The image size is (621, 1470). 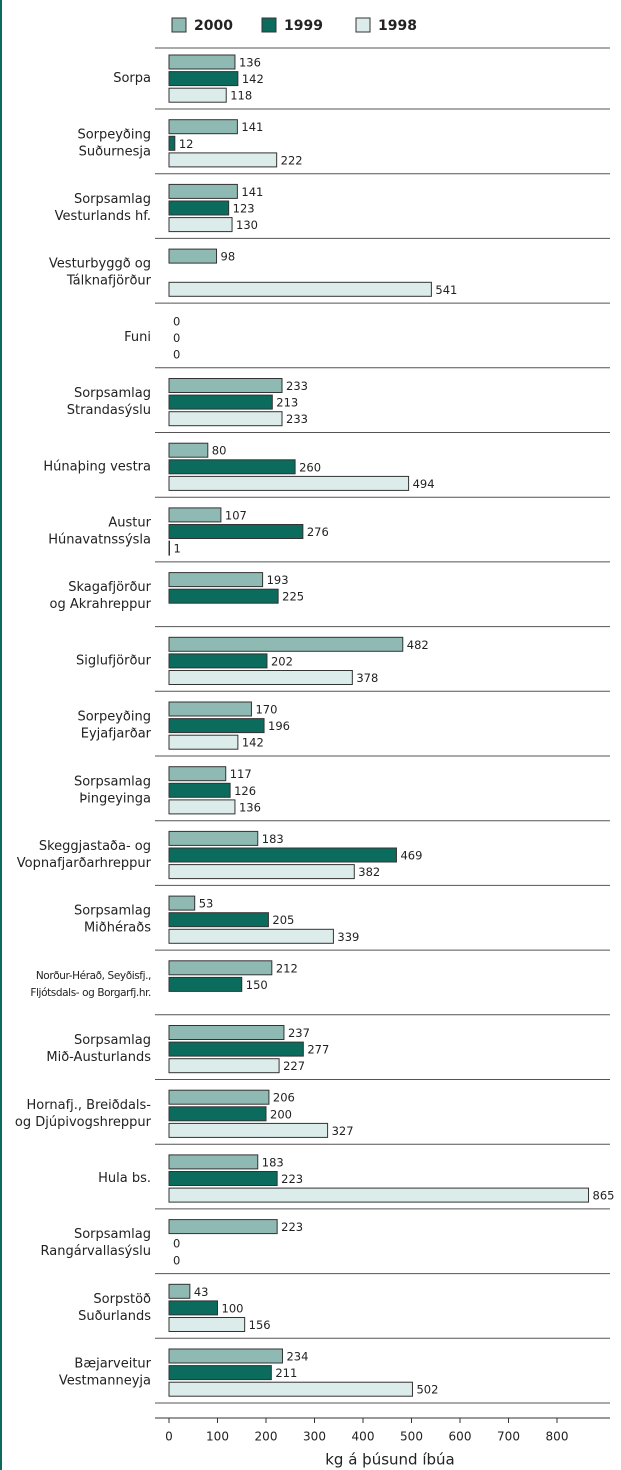 What do you see at coordinates (114, 1316) in the screenshot?
I see `category-label: Suðurlands` at bounding box center [114, 1316].